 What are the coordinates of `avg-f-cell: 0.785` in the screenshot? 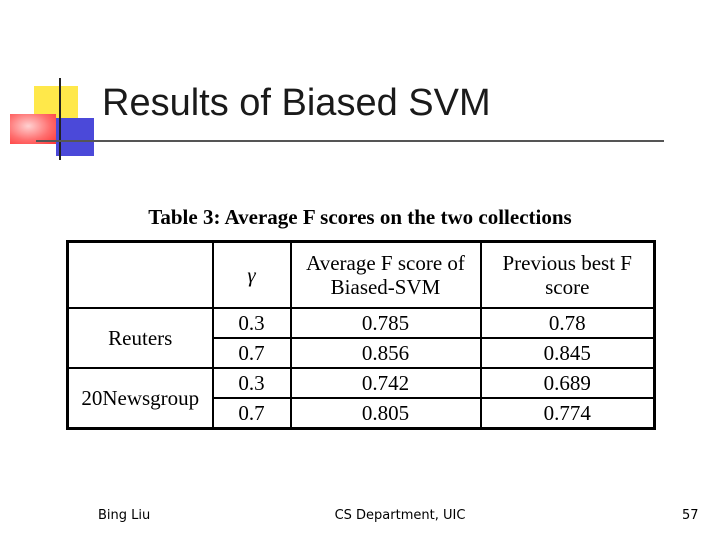 It's located at (385, 323).